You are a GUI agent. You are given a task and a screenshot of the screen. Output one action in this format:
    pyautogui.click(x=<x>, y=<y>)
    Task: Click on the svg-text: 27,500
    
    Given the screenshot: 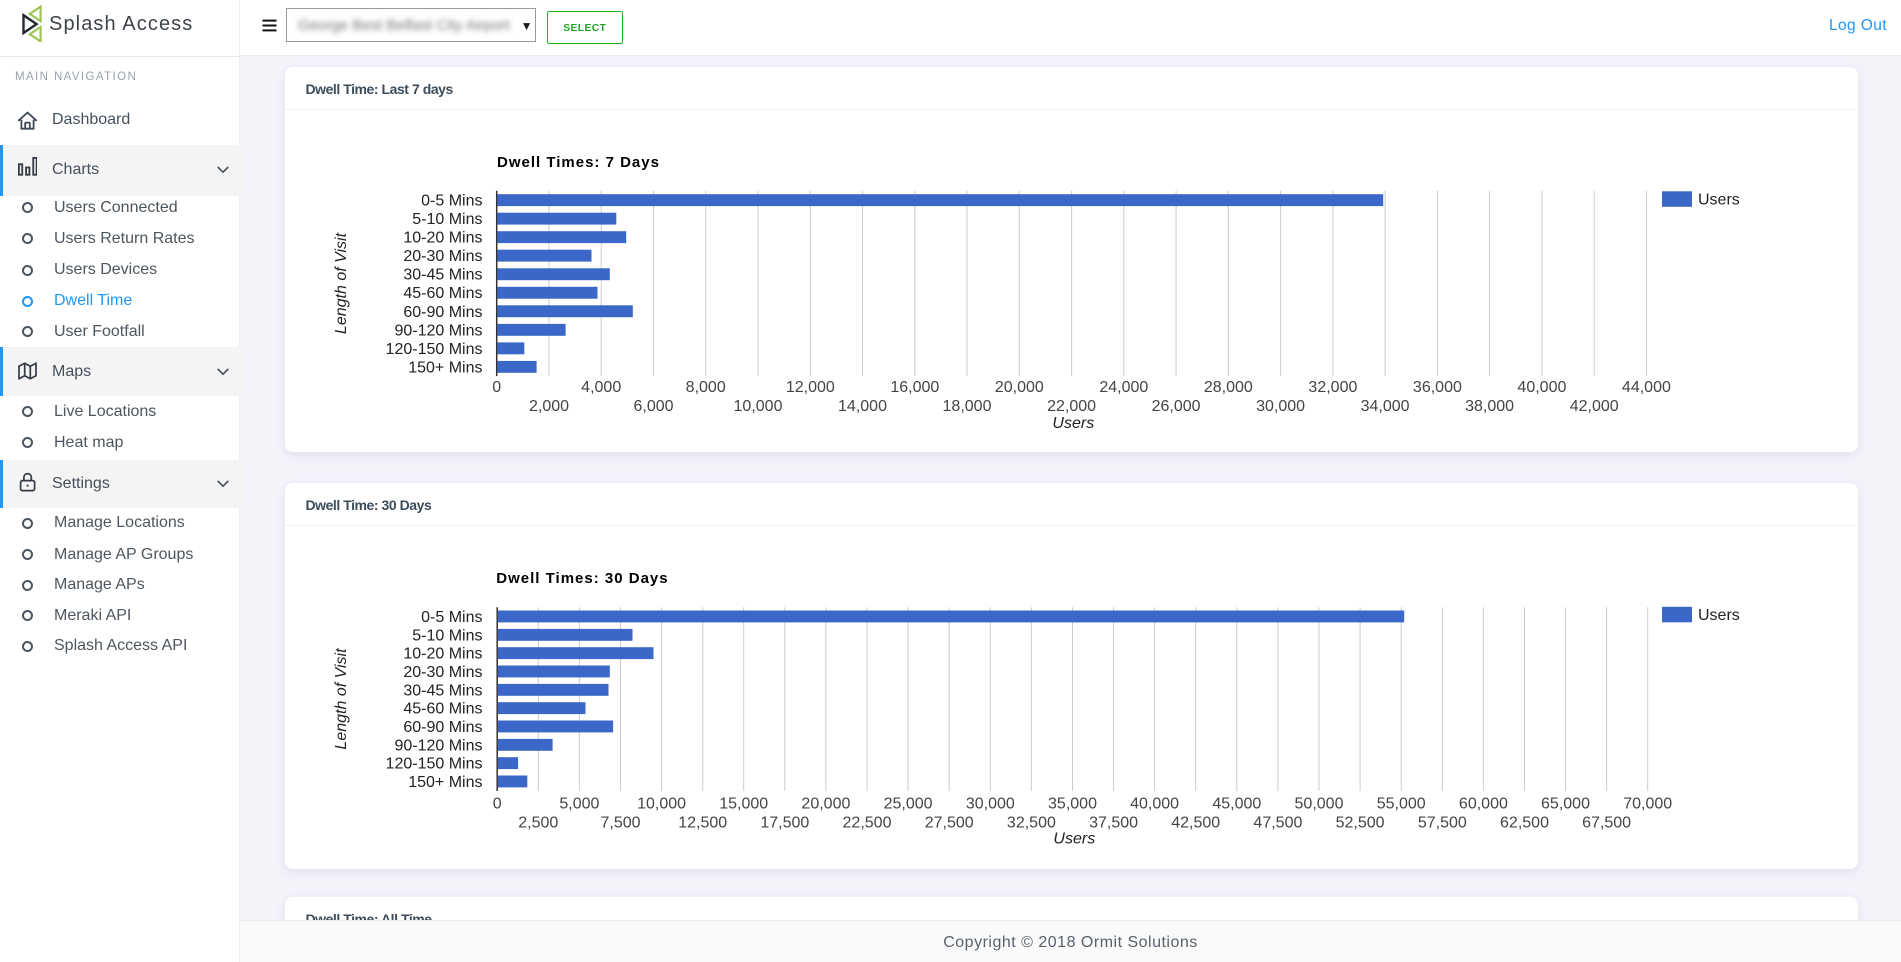 What is the action you would take?
    pyautogui.click(x=949, y=823)
    